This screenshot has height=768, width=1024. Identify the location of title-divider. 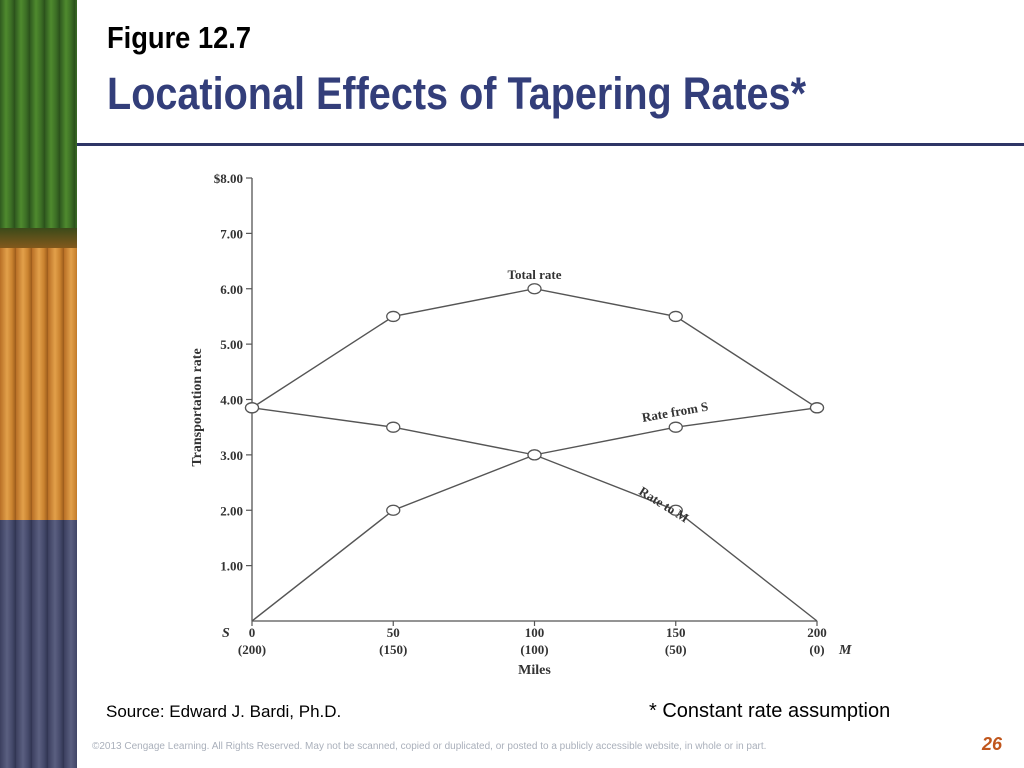
(550, 144).